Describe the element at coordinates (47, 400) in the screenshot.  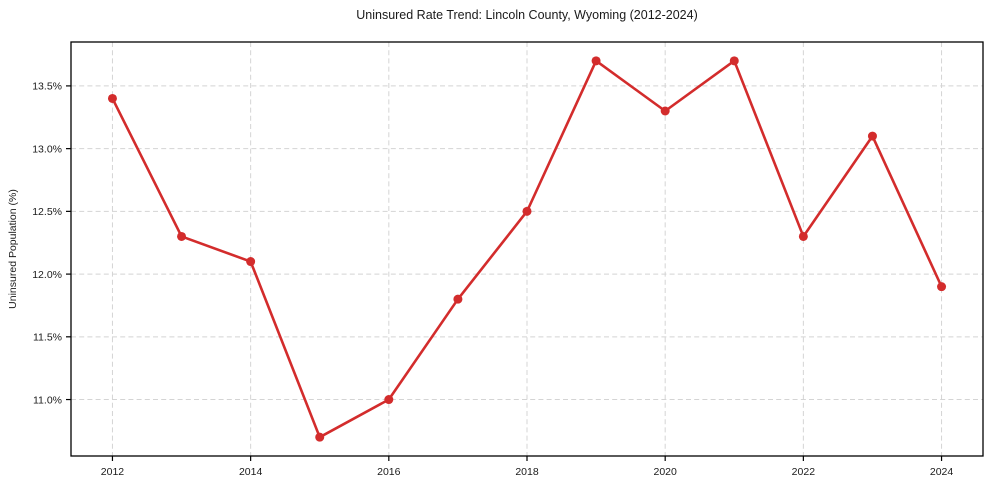
I see `y-tick-label: 11.0%` at that location.